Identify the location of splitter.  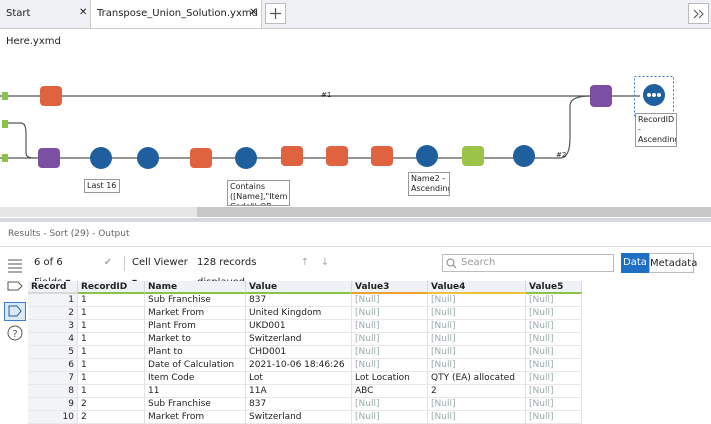
(355, 220).